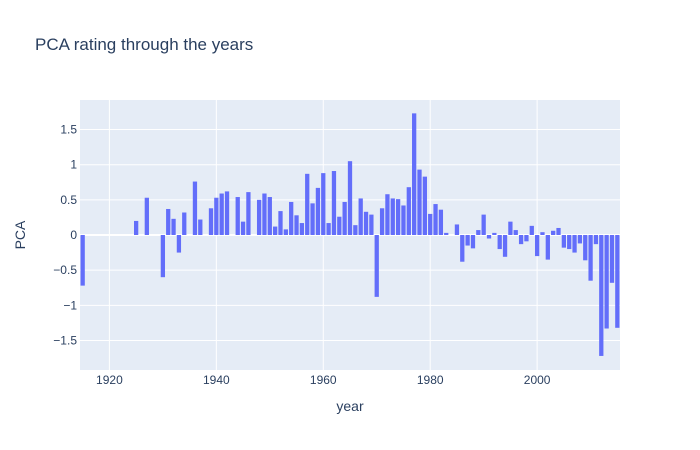  Describe the element at coordinates (65, 235) in the screenshot. I see `y-axis-ticks: 1.5 1 0.5 0 −0.5 −1 −1.5` at that location.